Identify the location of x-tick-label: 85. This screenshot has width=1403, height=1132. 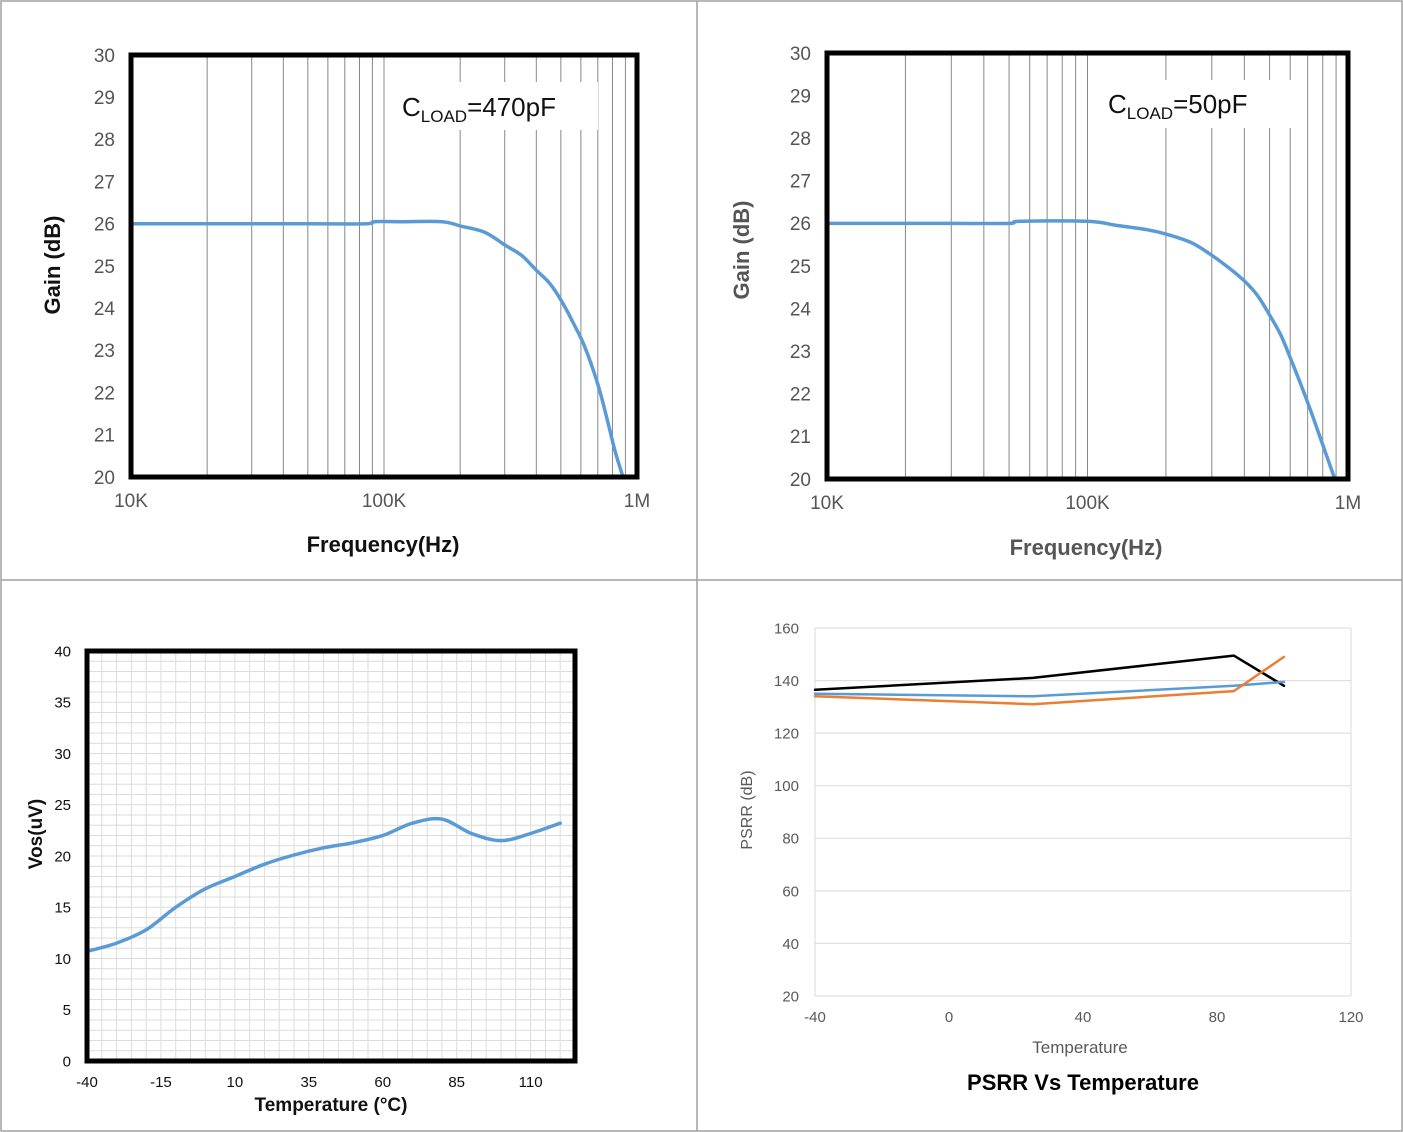
(456, 1082).